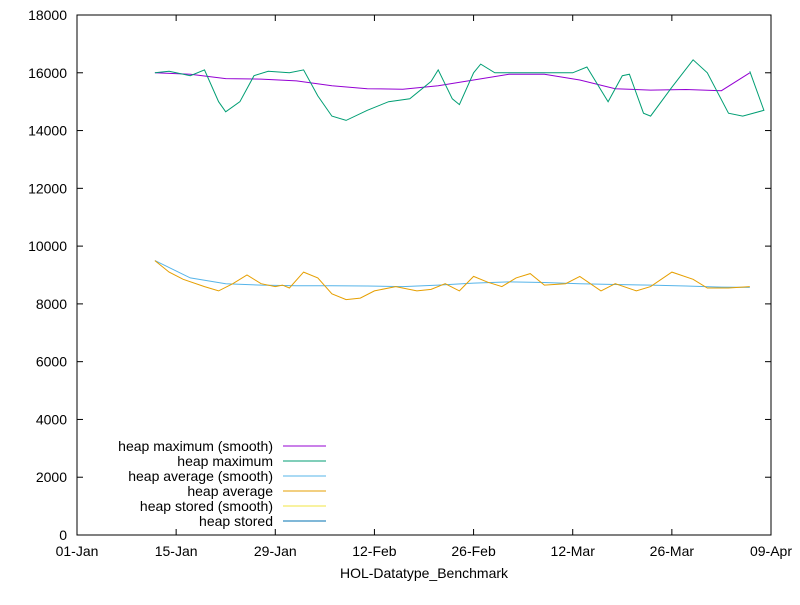 Image resolution: width=800 pixels, height=605 pixels. Describe the element at coordinates (51, 304) in the screenshot. I see `y-tick-label: 8000` at that location.